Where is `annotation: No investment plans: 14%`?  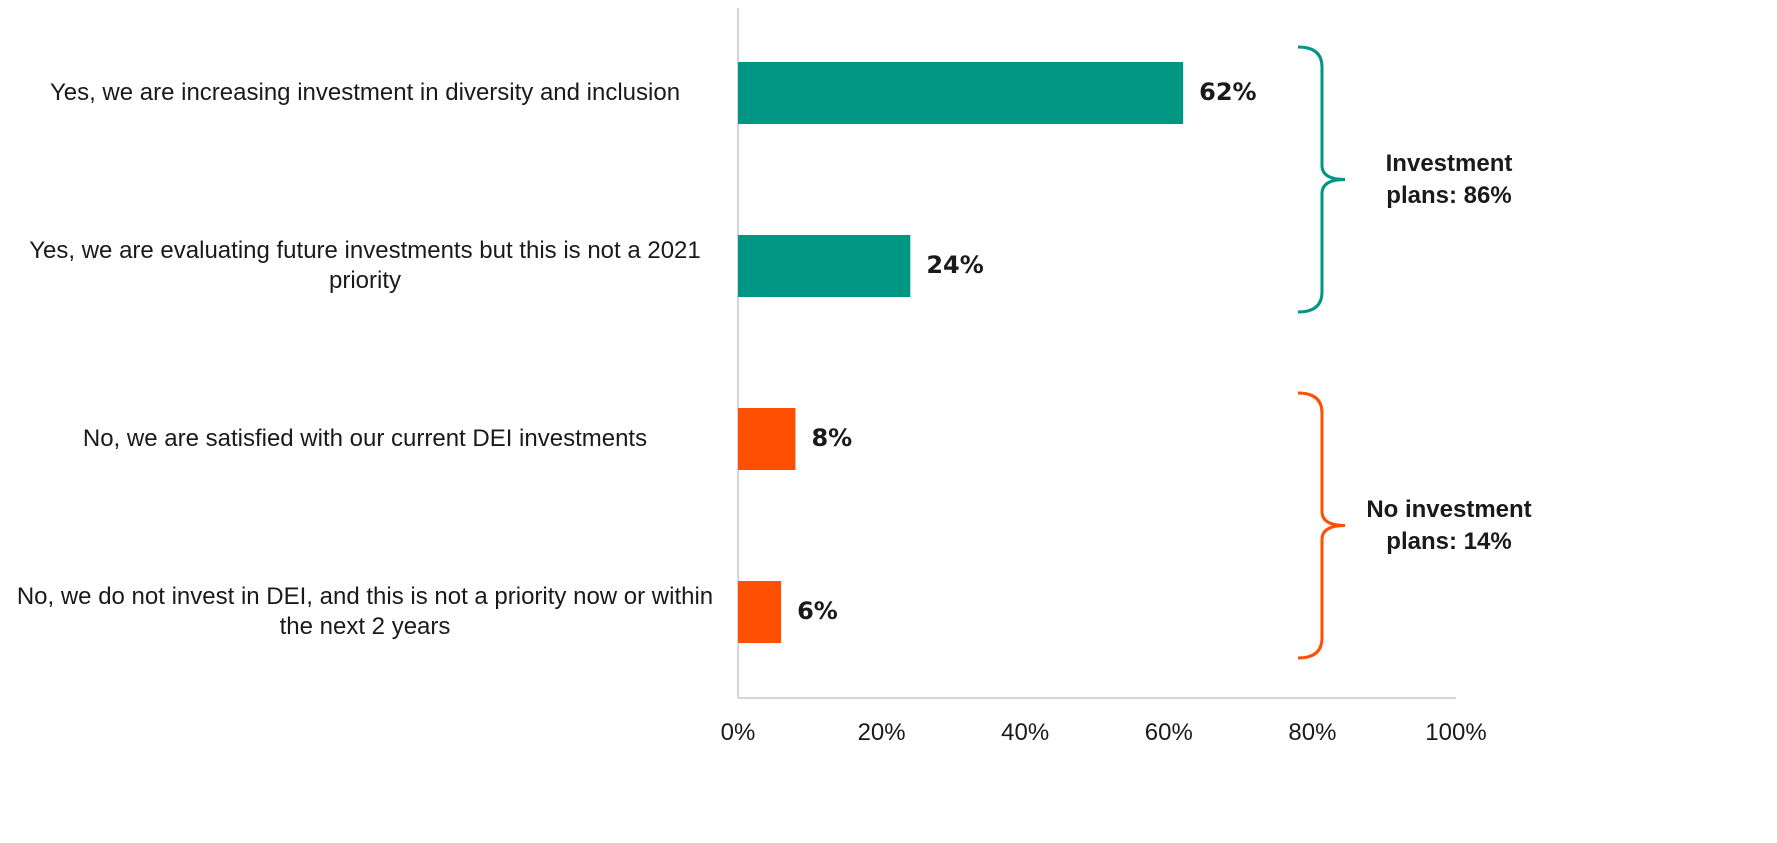 annotation: No investment plans: 14% is located at coordinates (1449, 525).